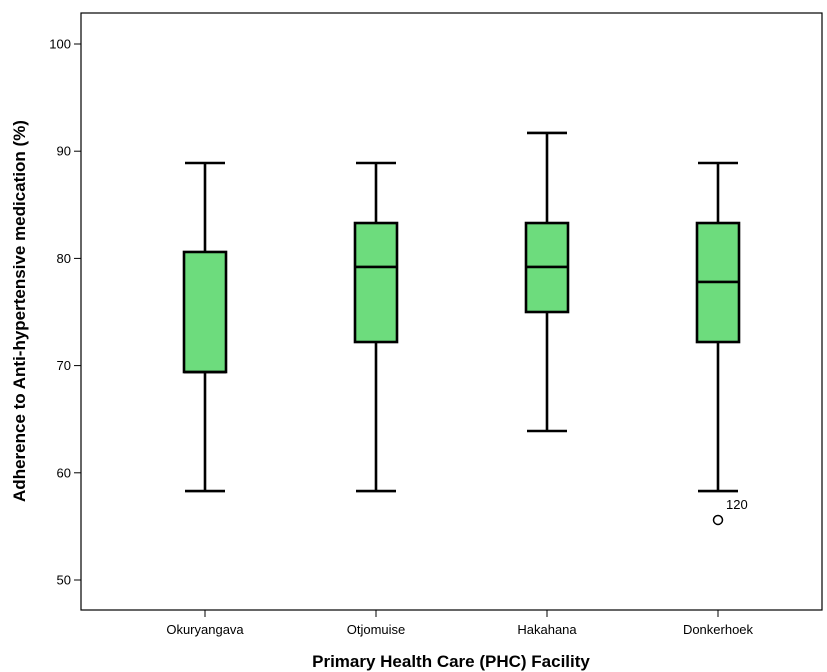  I want to click on y-tick-label: 100, so click(60, 44).